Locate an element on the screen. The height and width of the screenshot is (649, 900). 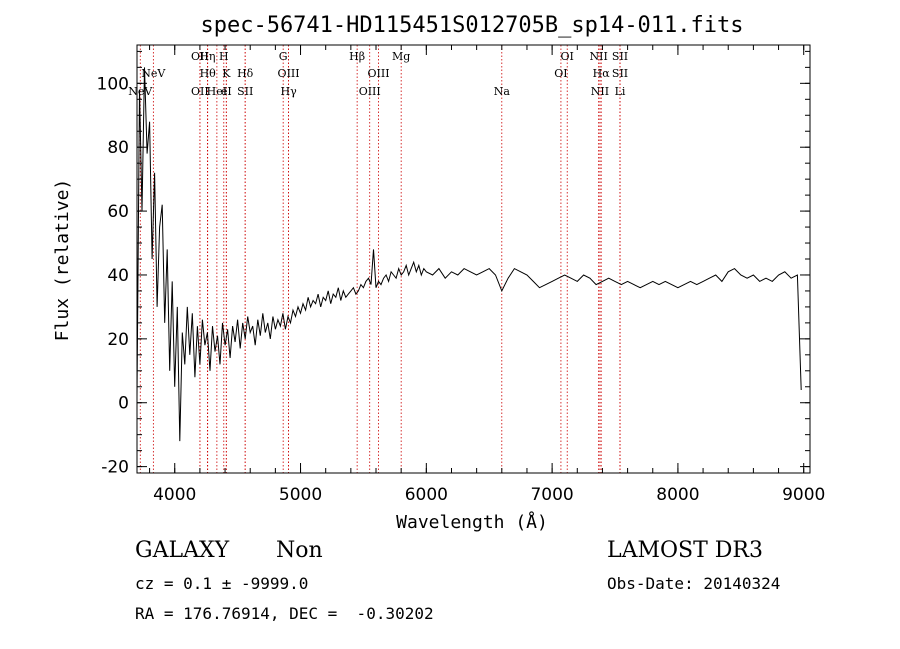
x-tick-label: 7000 is located at coordinates (551, 495).